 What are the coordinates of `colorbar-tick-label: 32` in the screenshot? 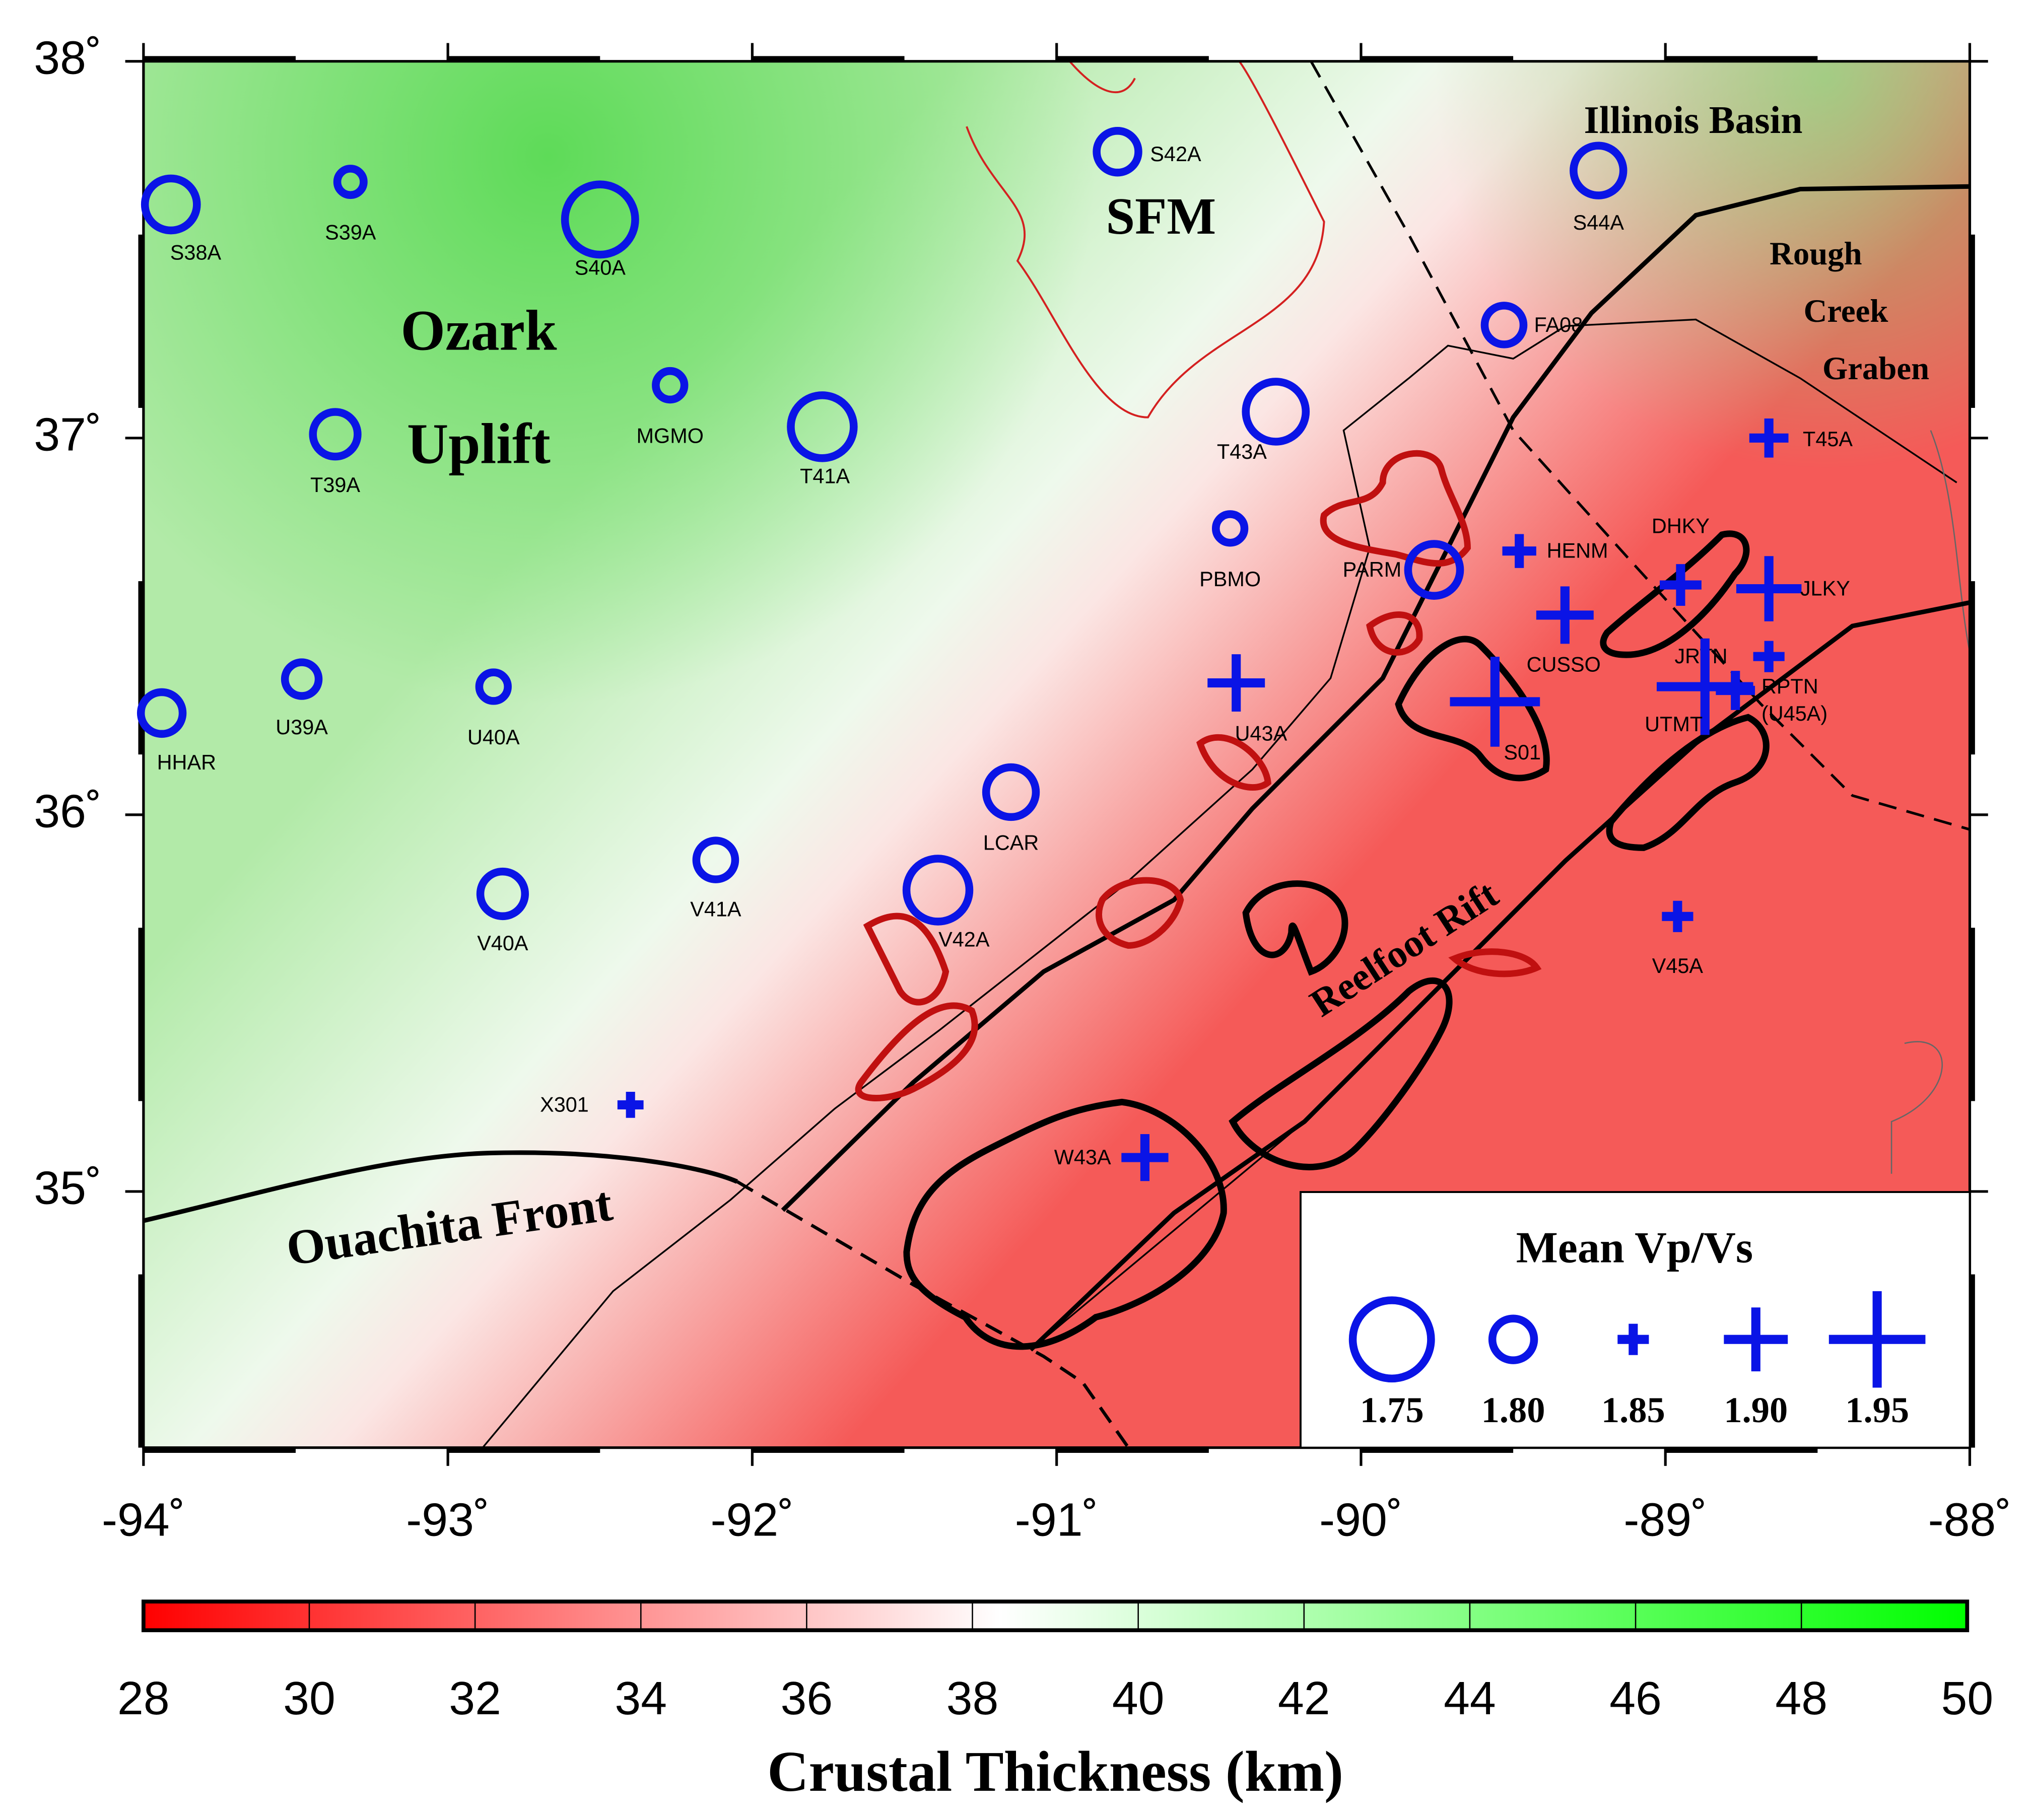 It's located at (475, 1698).